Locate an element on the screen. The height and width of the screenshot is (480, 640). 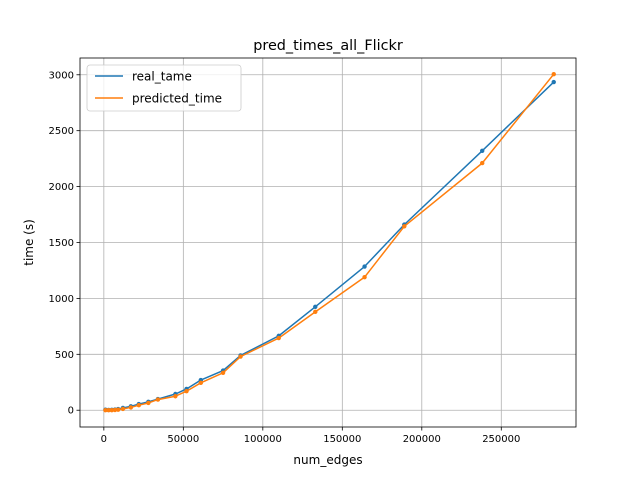
y-tick-label: 2000 is located at coordinates (61, 187).